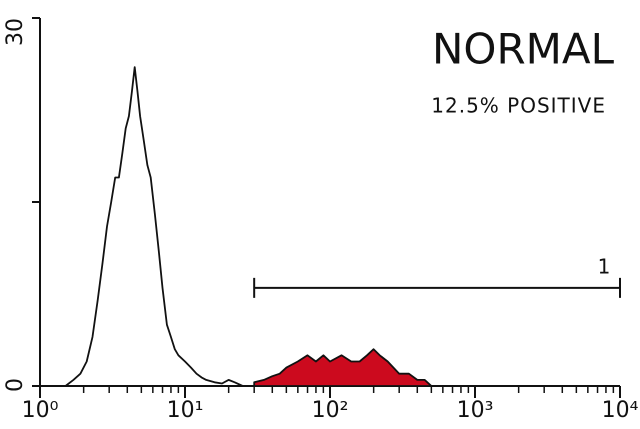 This screenshot has height=429, width=640. What do you see at coordinates (604, 266) in the screenshot?
I see `gate-label: 1` at bounding box center [604, 266].